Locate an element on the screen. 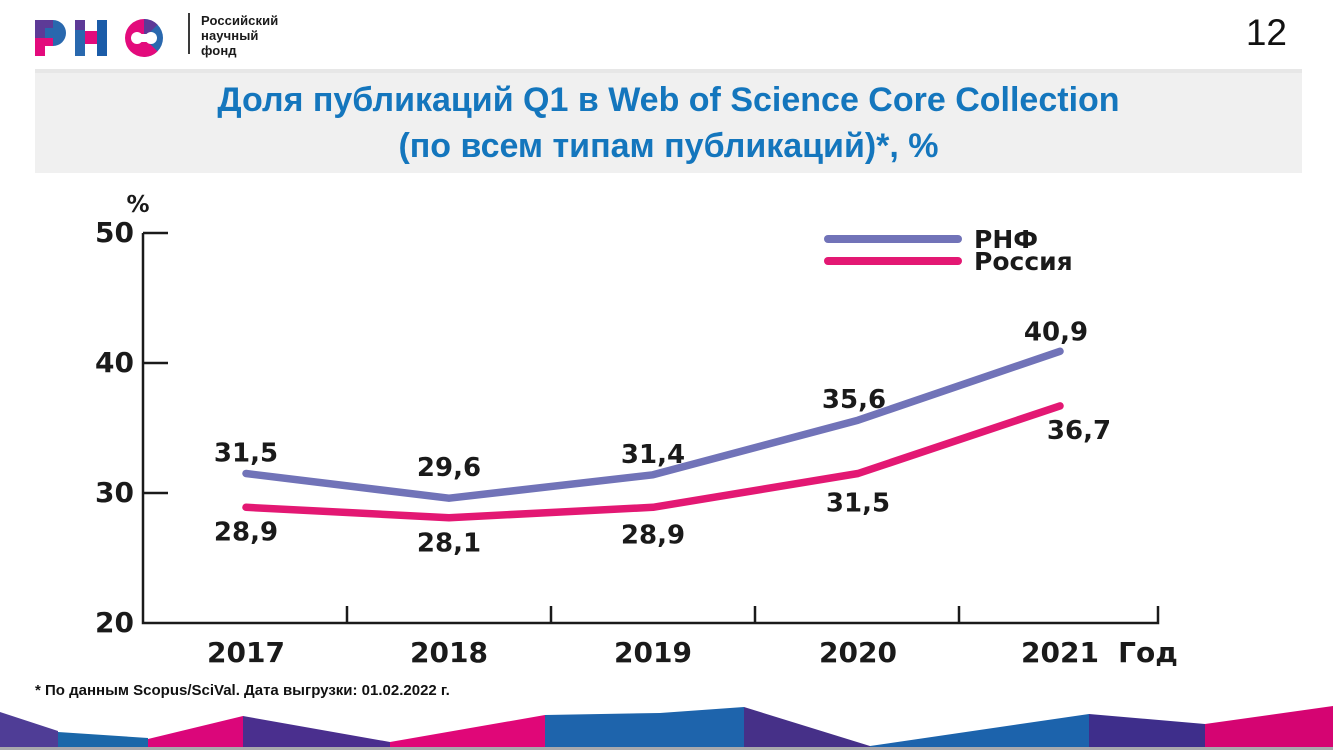 The width and height of the screenshot is (1333, 750). data-label-РНФ: 40,9 is located at coordinates (1056, 332).